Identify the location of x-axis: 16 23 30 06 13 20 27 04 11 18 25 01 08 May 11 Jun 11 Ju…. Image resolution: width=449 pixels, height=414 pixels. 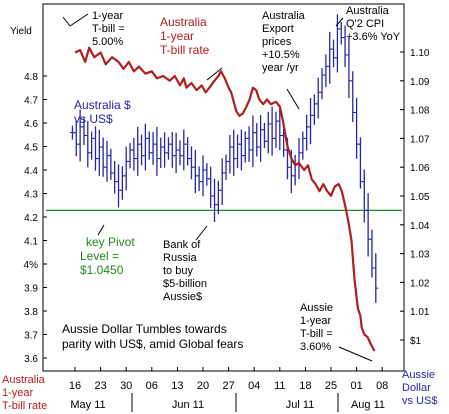
(228, 389).